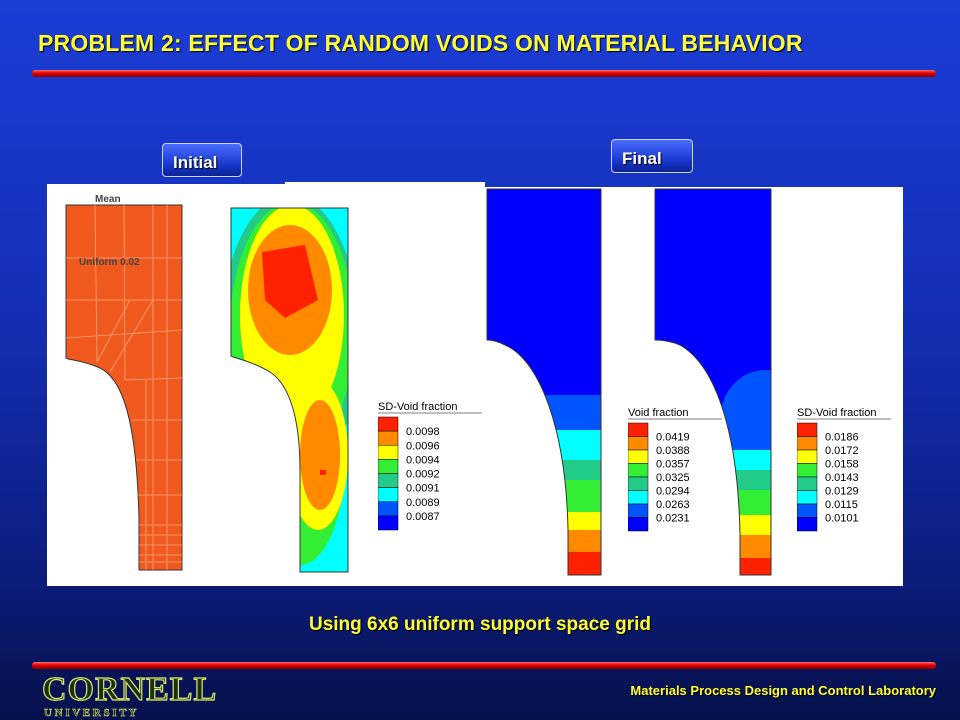 This screenshot has height=720, width=960. Describe the element at coordinates (423, 475) in the screenshot. I see `legend-value: 0.0092` at that location.